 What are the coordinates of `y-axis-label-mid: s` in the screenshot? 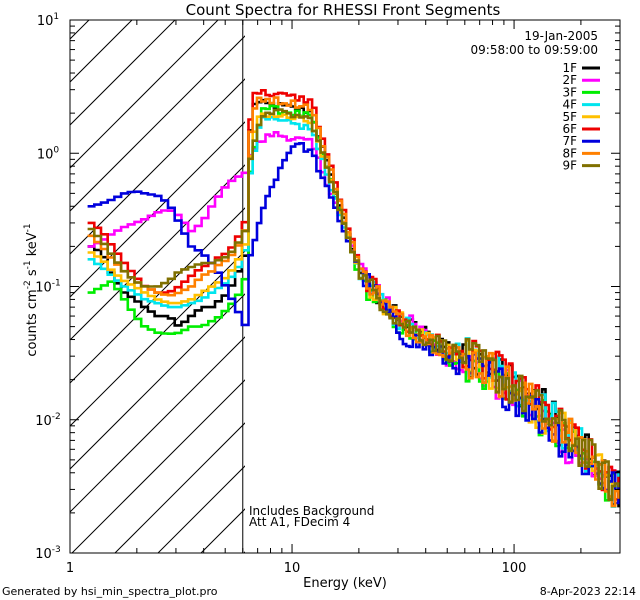 It's located at (32, 274).